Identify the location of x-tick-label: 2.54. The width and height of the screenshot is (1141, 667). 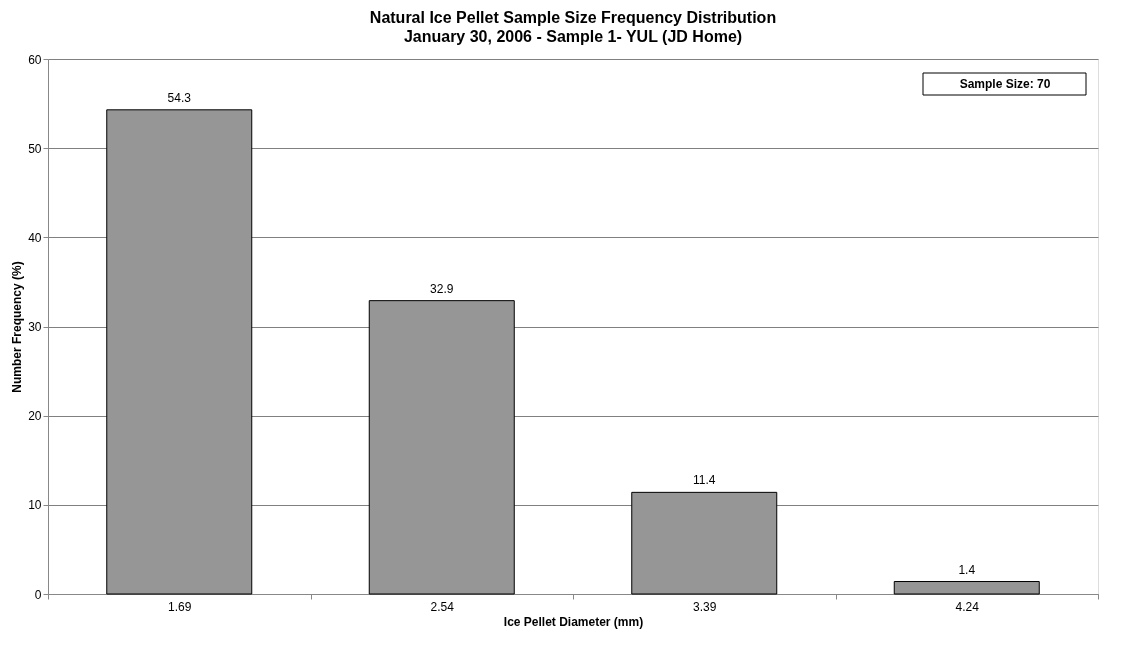
(442, 606).